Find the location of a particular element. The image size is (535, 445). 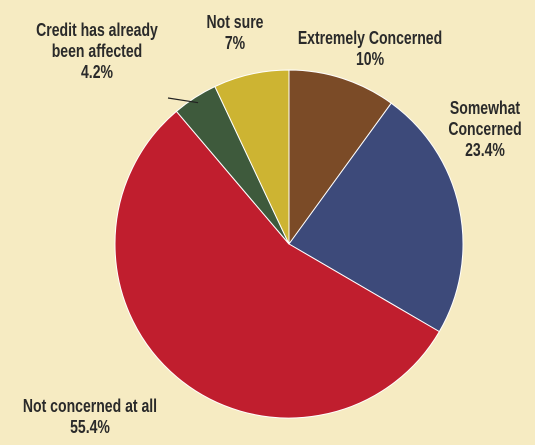

label-text: Somewhat is located at coordinates (485, 108).